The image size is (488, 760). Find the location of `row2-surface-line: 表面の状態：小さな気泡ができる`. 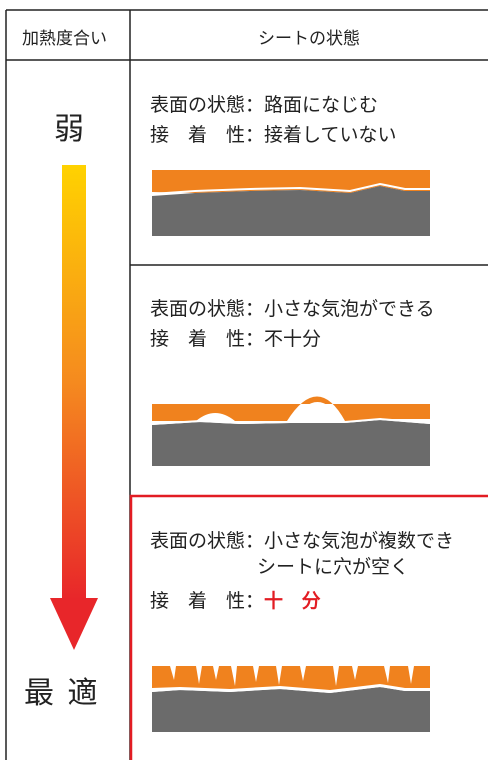

row2-surface-line: 表面の状態：小さな気泡ができる is located at coordinates (292, 309).